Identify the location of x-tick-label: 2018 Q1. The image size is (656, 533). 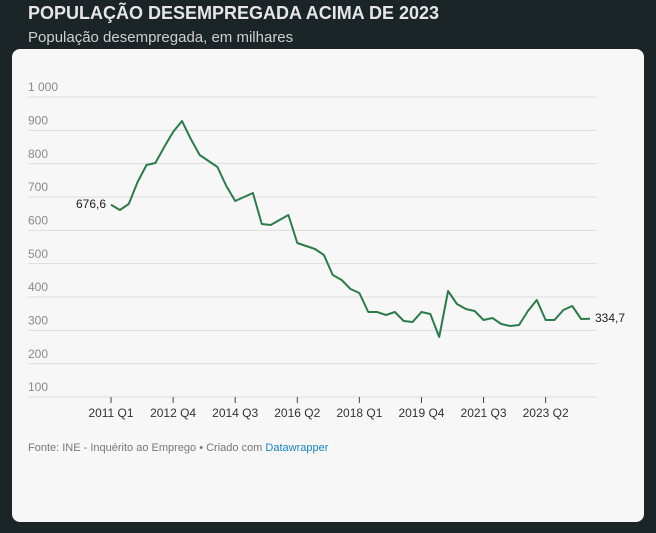
(359, 413).